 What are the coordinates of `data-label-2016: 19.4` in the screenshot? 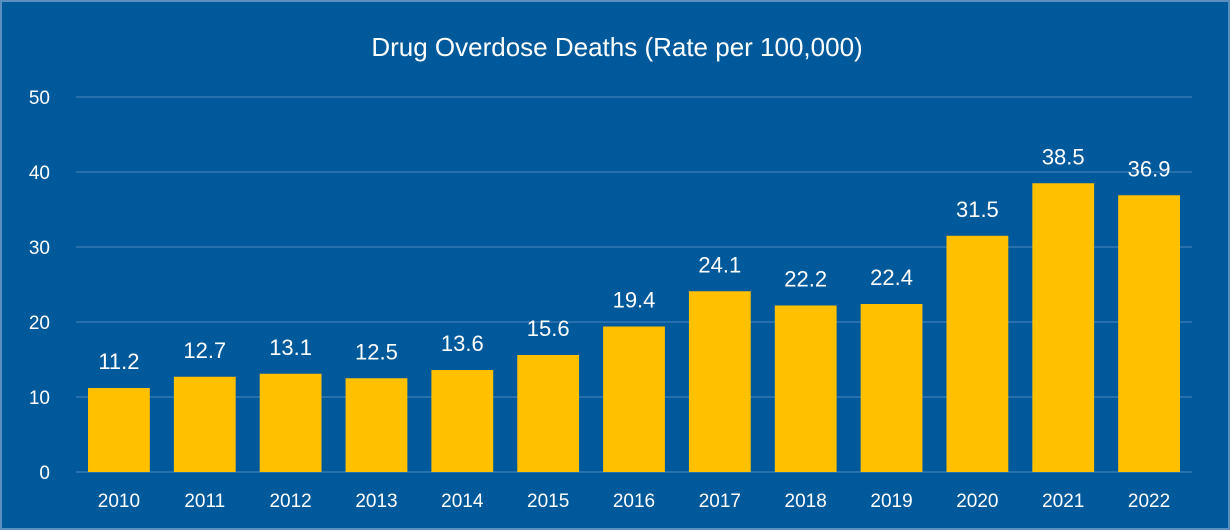 It's located at (634, 300).